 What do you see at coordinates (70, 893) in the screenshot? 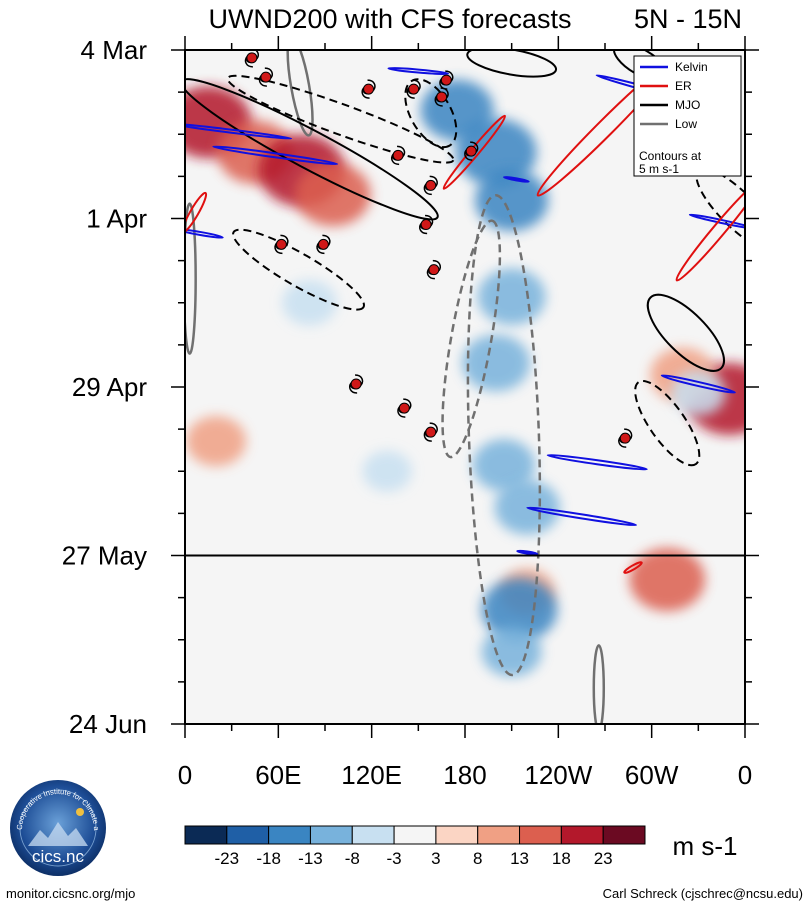
I see `footer-url: monitor.cicsnc.org/mjo` at bounding box center [70, 893].